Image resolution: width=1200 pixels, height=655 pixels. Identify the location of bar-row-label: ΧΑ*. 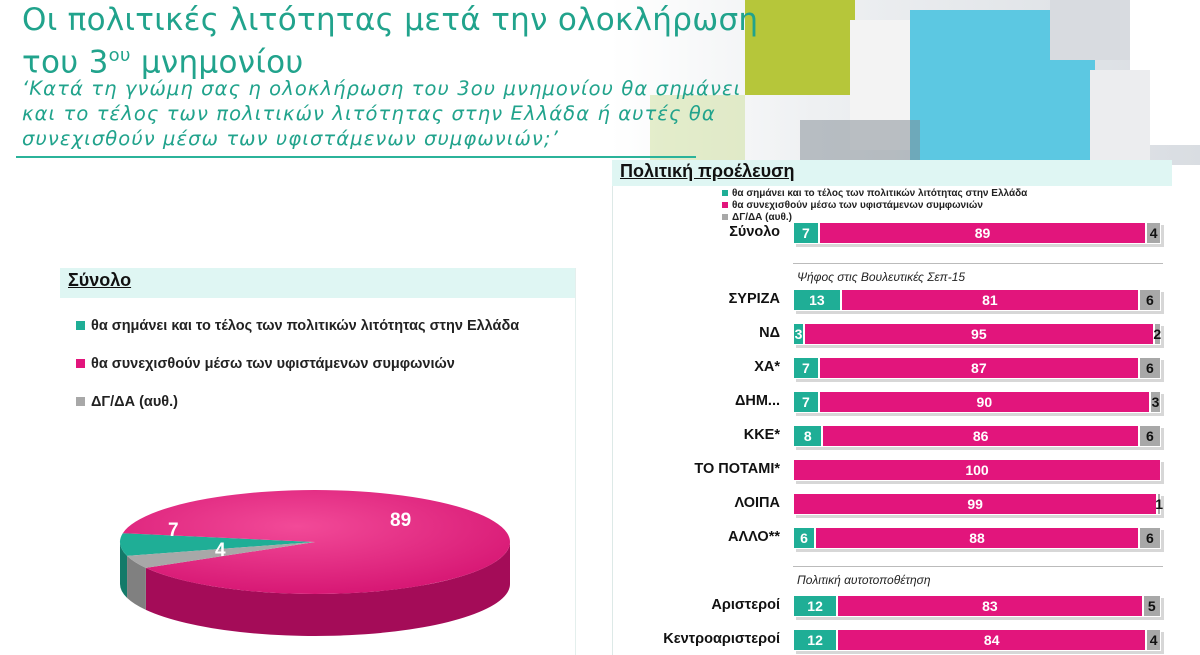
(767, 367).